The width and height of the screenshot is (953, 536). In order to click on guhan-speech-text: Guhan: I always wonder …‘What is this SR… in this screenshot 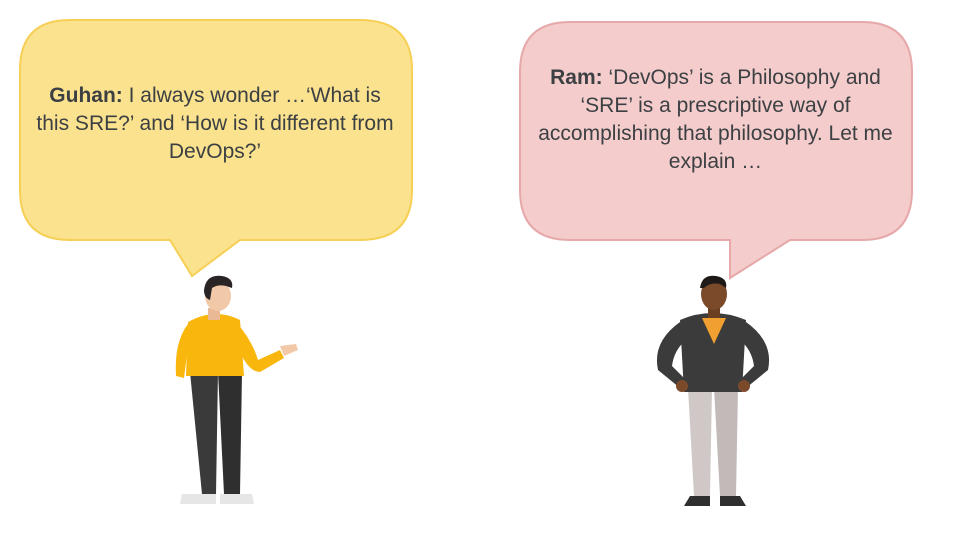, I will do `click(215, 124)`.